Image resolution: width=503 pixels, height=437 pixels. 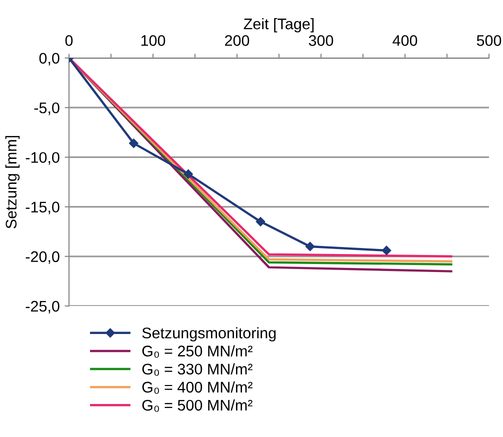 What do you see at coordinates (43, 208) in the screenshot?
I see `y-tick-label: -15,0` at bounding box center [43, 208].